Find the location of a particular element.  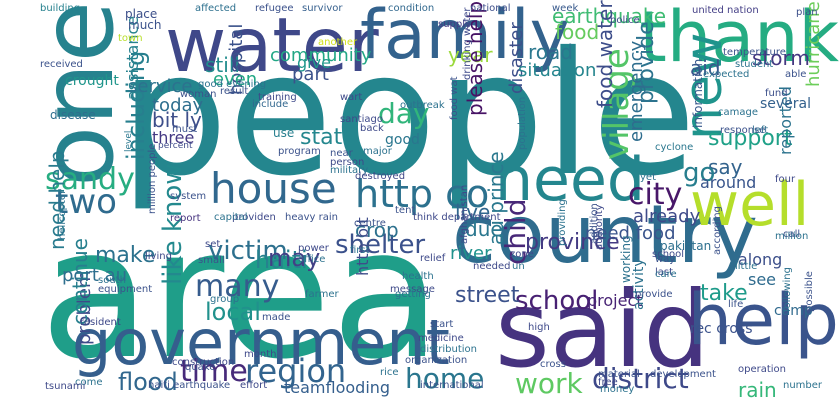

word-community-50: community is located at coordinates (321, 55).